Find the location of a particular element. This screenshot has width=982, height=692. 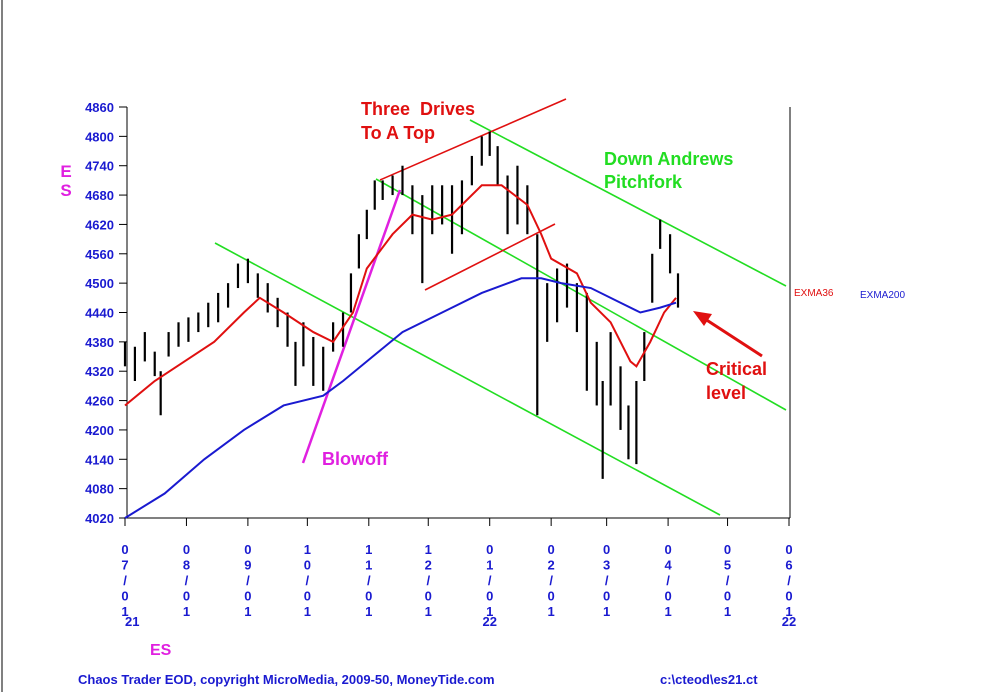

annotation: Down Andrews is located at coordinates (668, 159).